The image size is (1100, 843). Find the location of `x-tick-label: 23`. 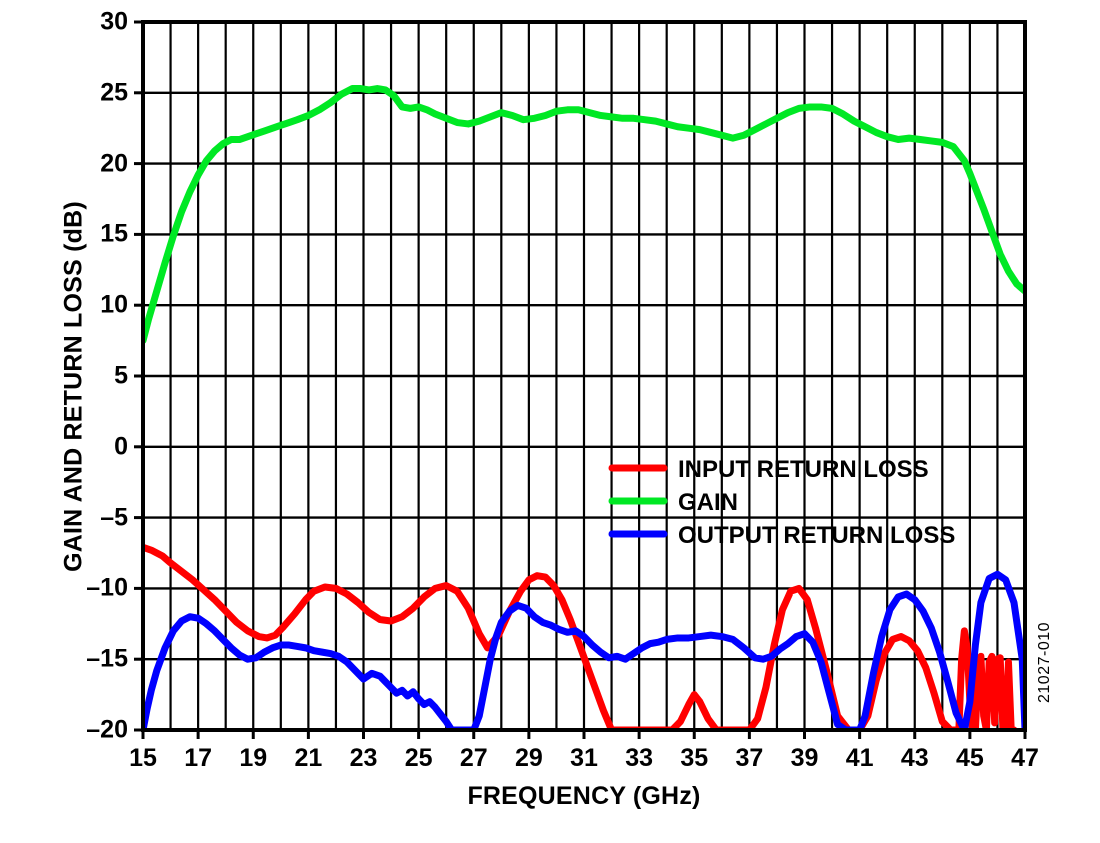

x-tick-label: 23 is located at coordinates (363, 758).